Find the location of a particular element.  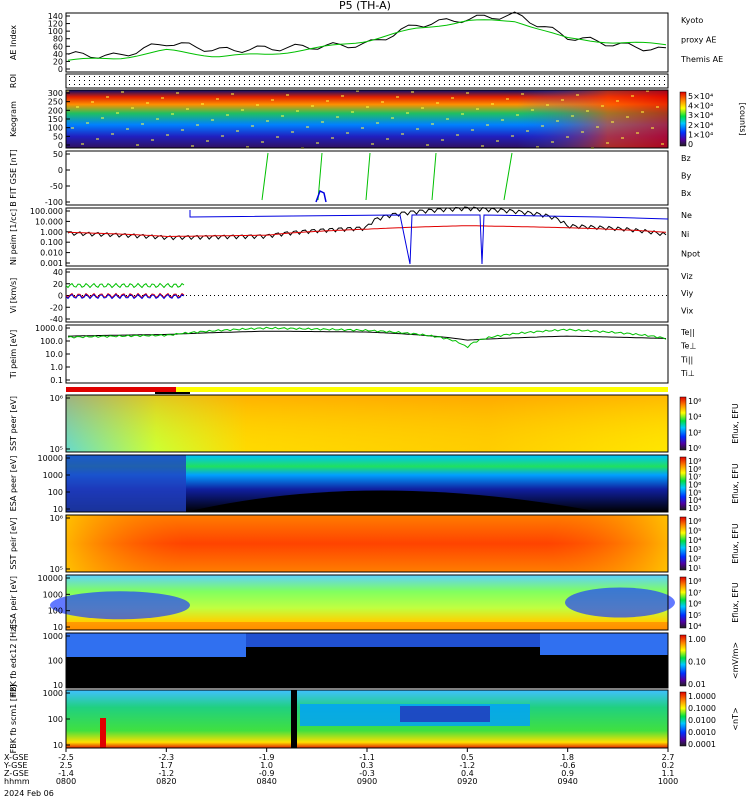

colorbar-tick-esai: 10⁷ is located at coordinates (694, 592).